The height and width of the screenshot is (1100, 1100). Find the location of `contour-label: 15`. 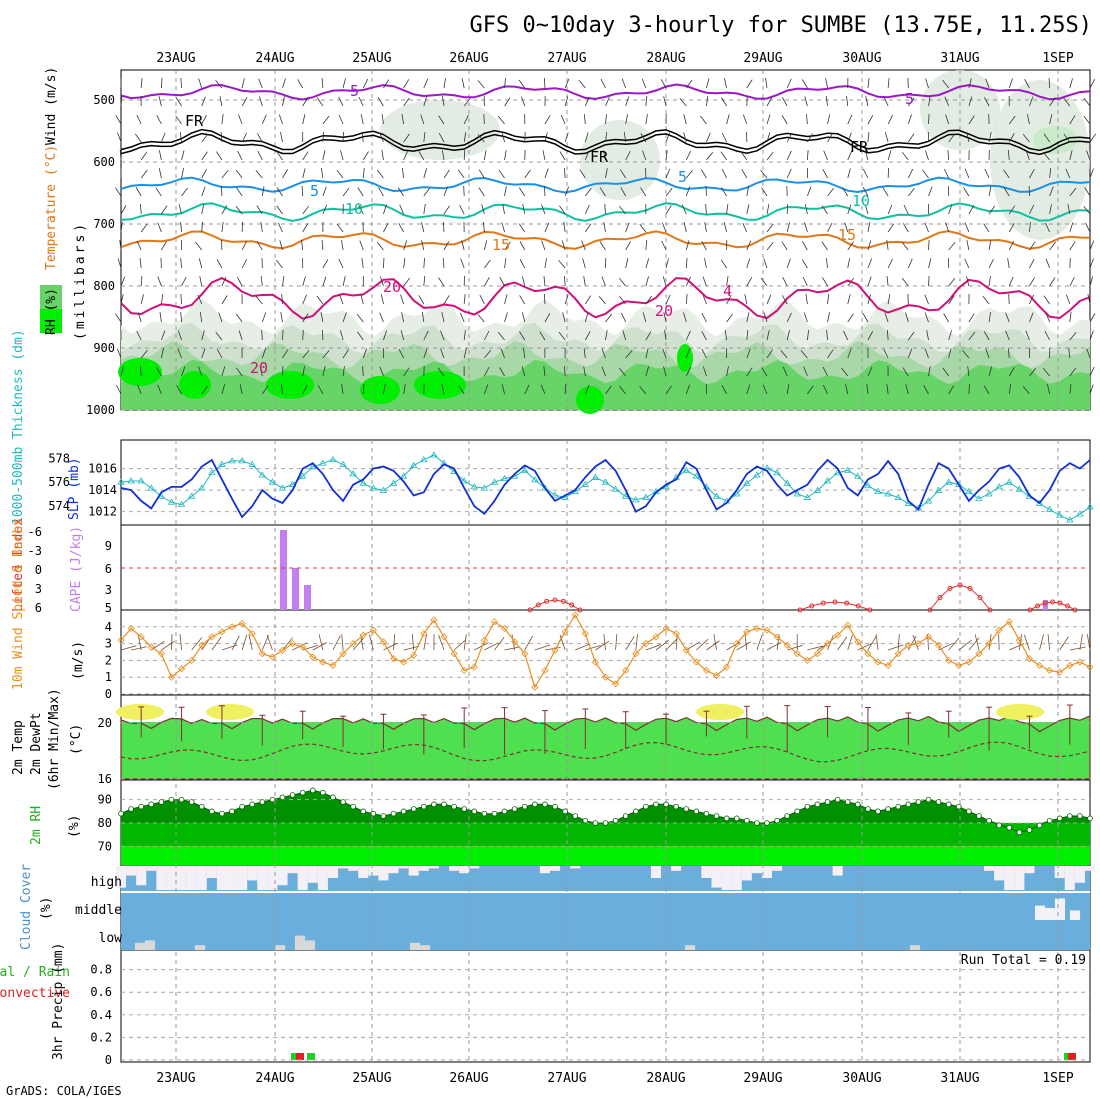

contour-label: 15 is located at coordinates (501, 245).